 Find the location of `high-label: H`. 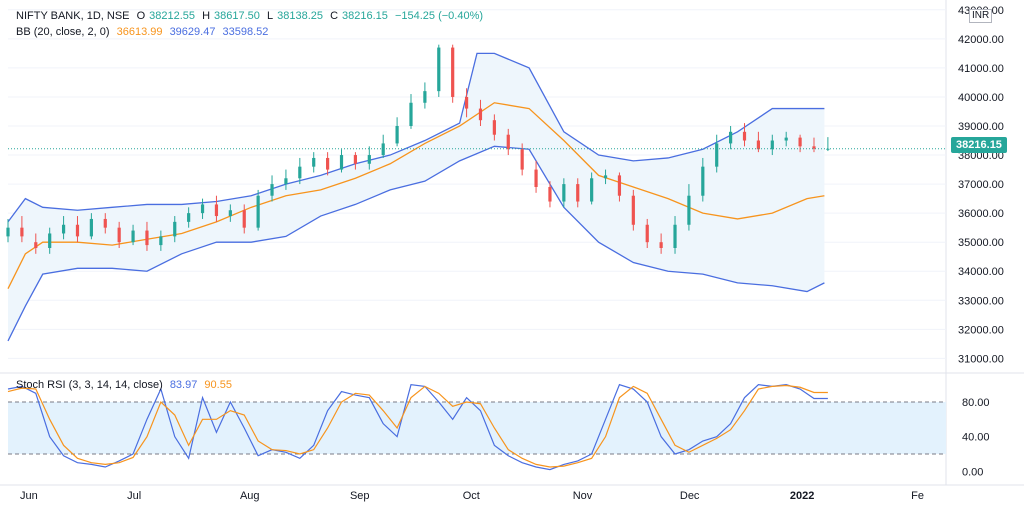

high-label: H is located at coordinates (206, 16).